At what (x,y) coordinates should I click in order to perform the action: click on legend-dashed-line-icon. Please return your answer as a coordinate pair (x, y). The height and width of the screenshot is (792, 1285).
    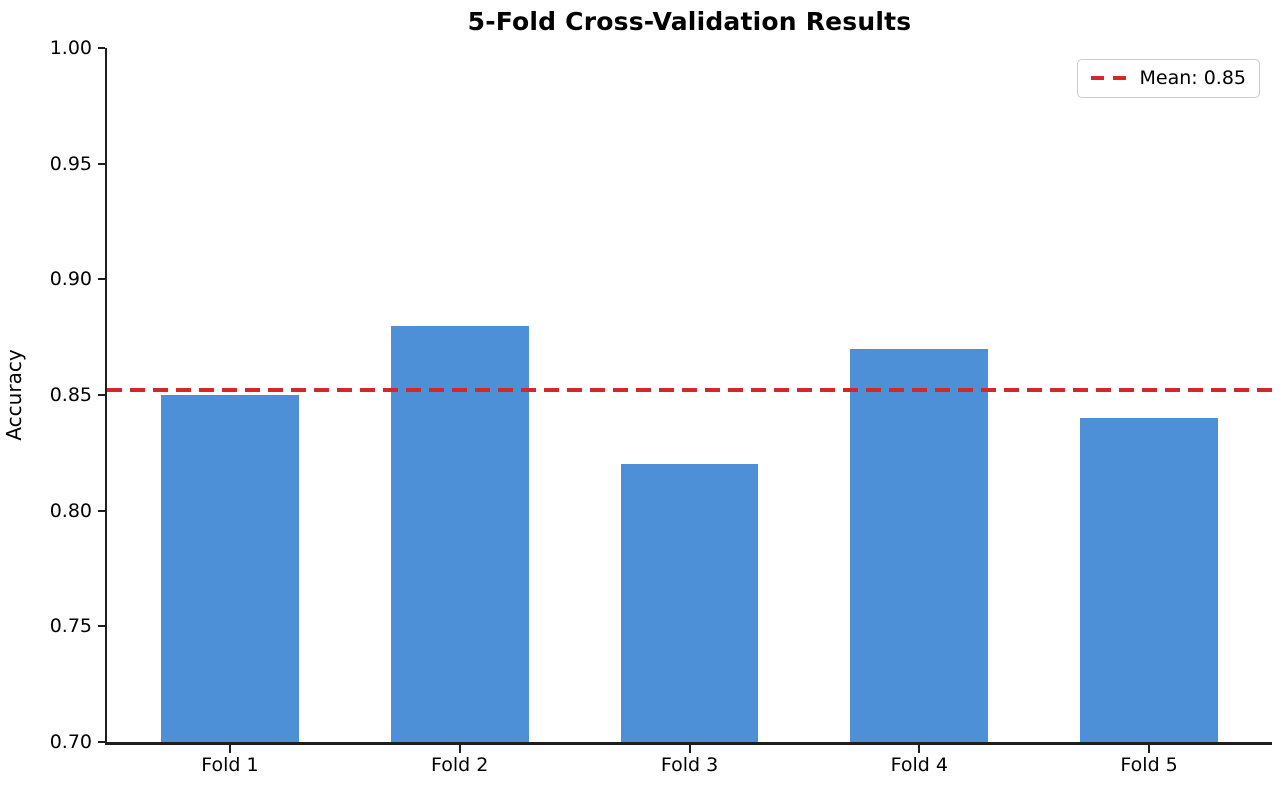
    Looking at the image, I should click on (1109, 78).